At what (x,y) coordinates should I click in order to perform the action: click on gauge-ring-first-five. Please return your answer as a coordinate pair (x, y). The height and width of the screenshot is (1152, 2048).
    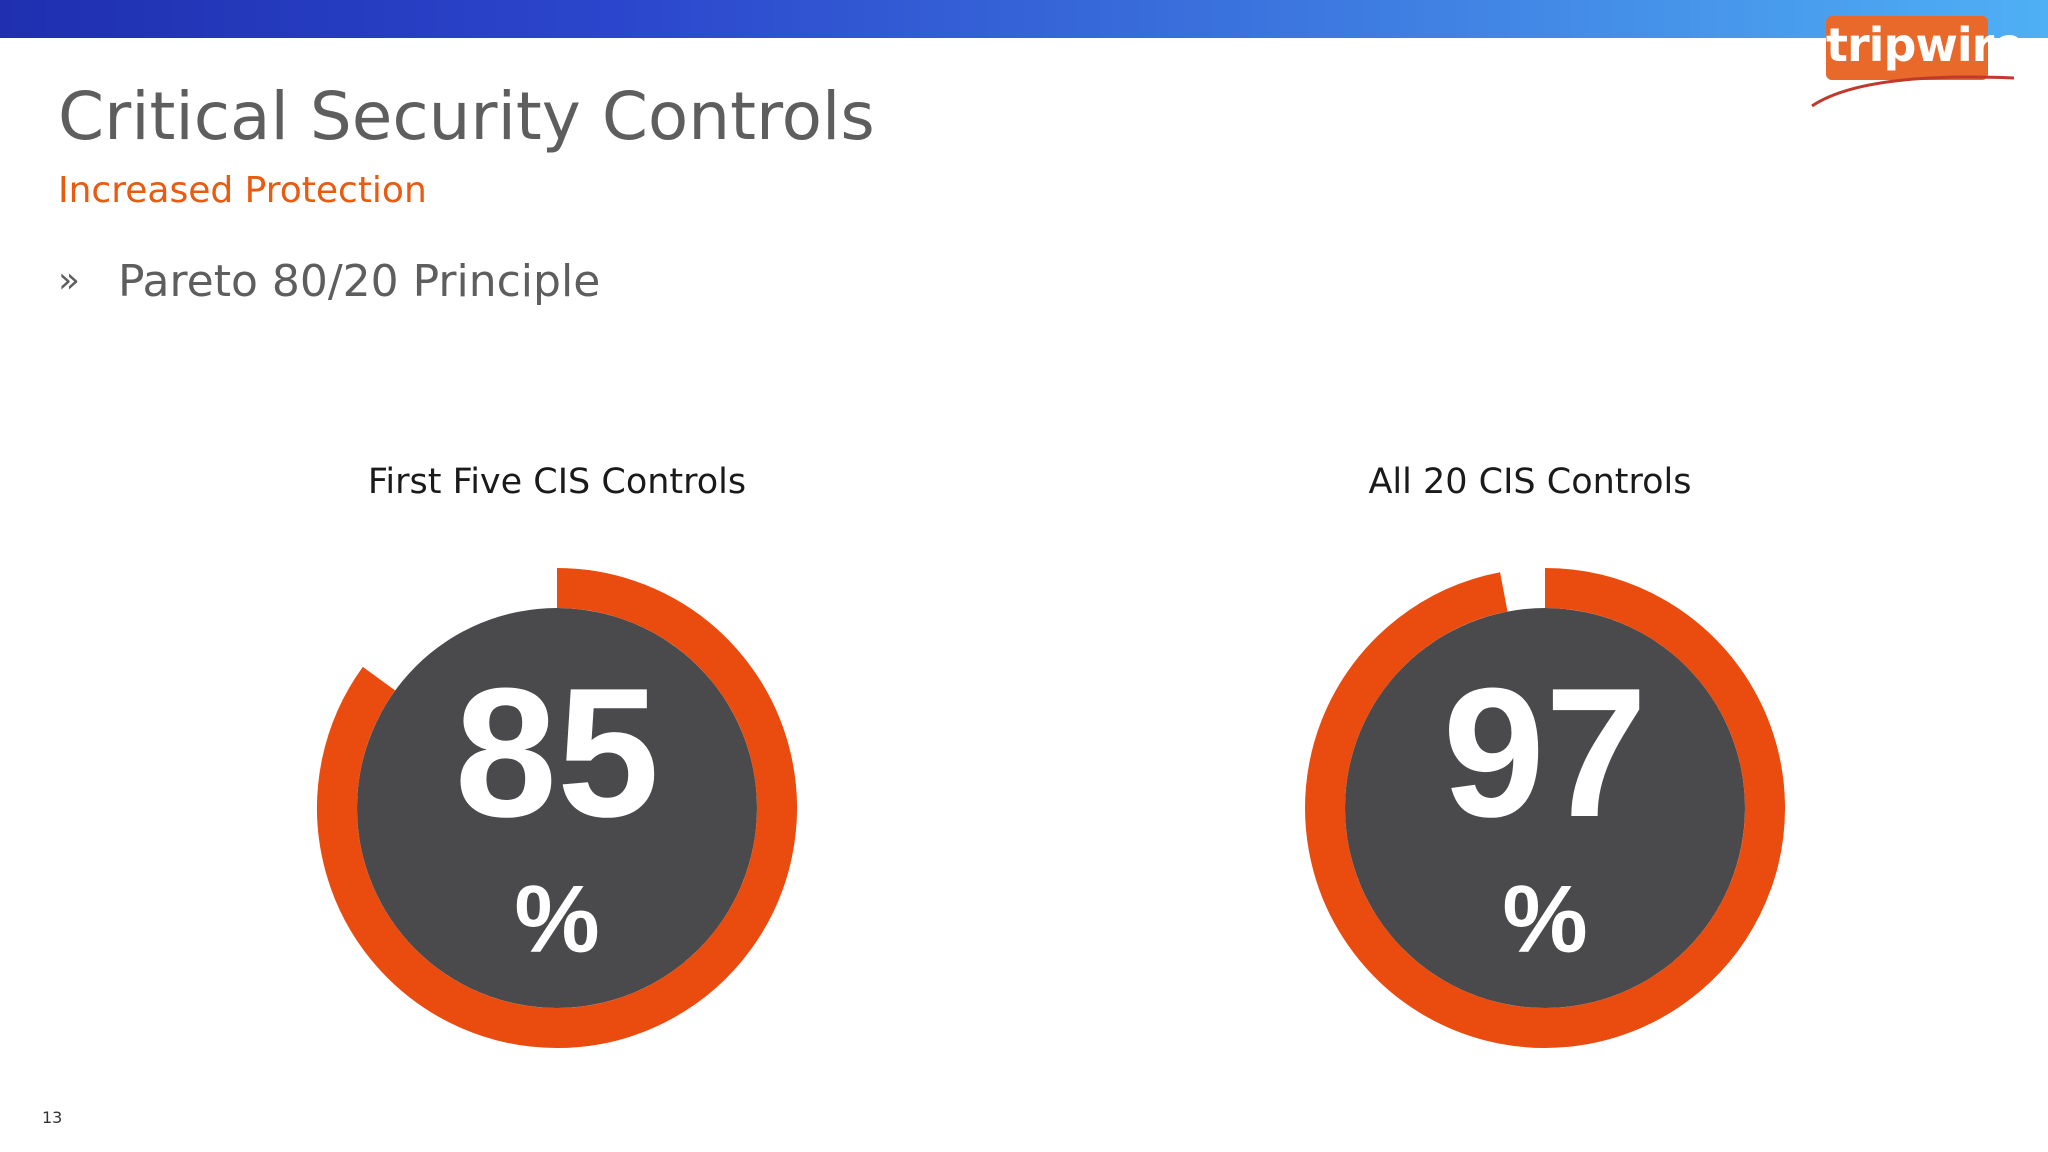
    Looking at the image, I should click on (557, 808).